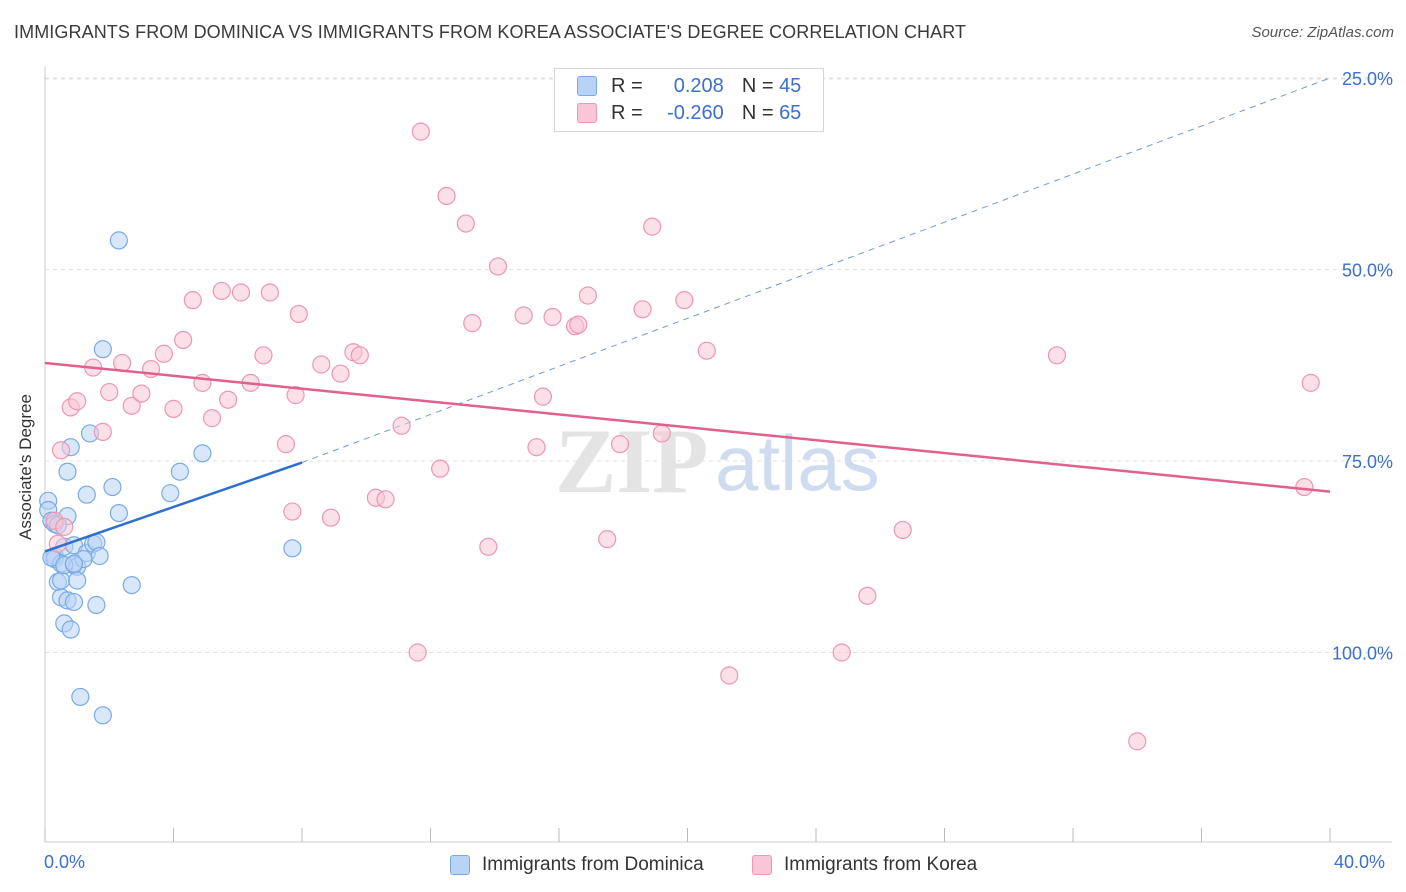  I want to click on trend-korea, so click(687, 427).